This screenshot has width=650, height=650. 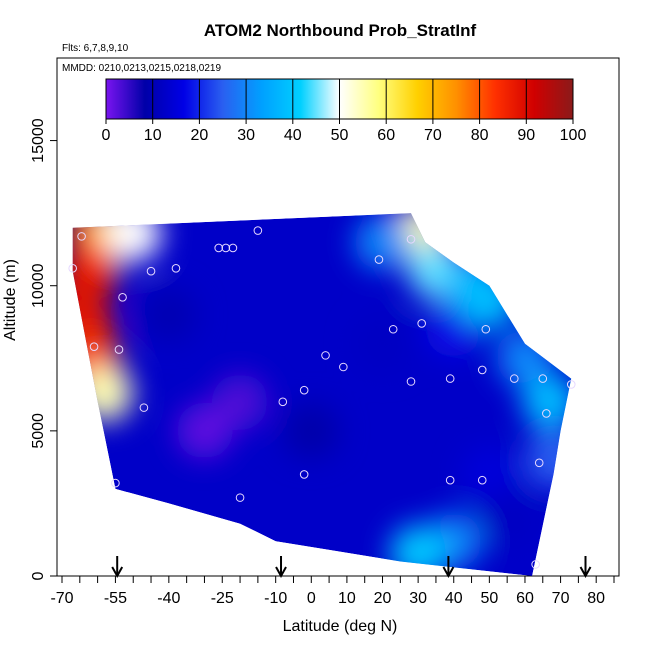 What do you see at coordinates (115, 598) in the screenshot?
I see `x-tick-label: -55` at bounding box center [115, 598].